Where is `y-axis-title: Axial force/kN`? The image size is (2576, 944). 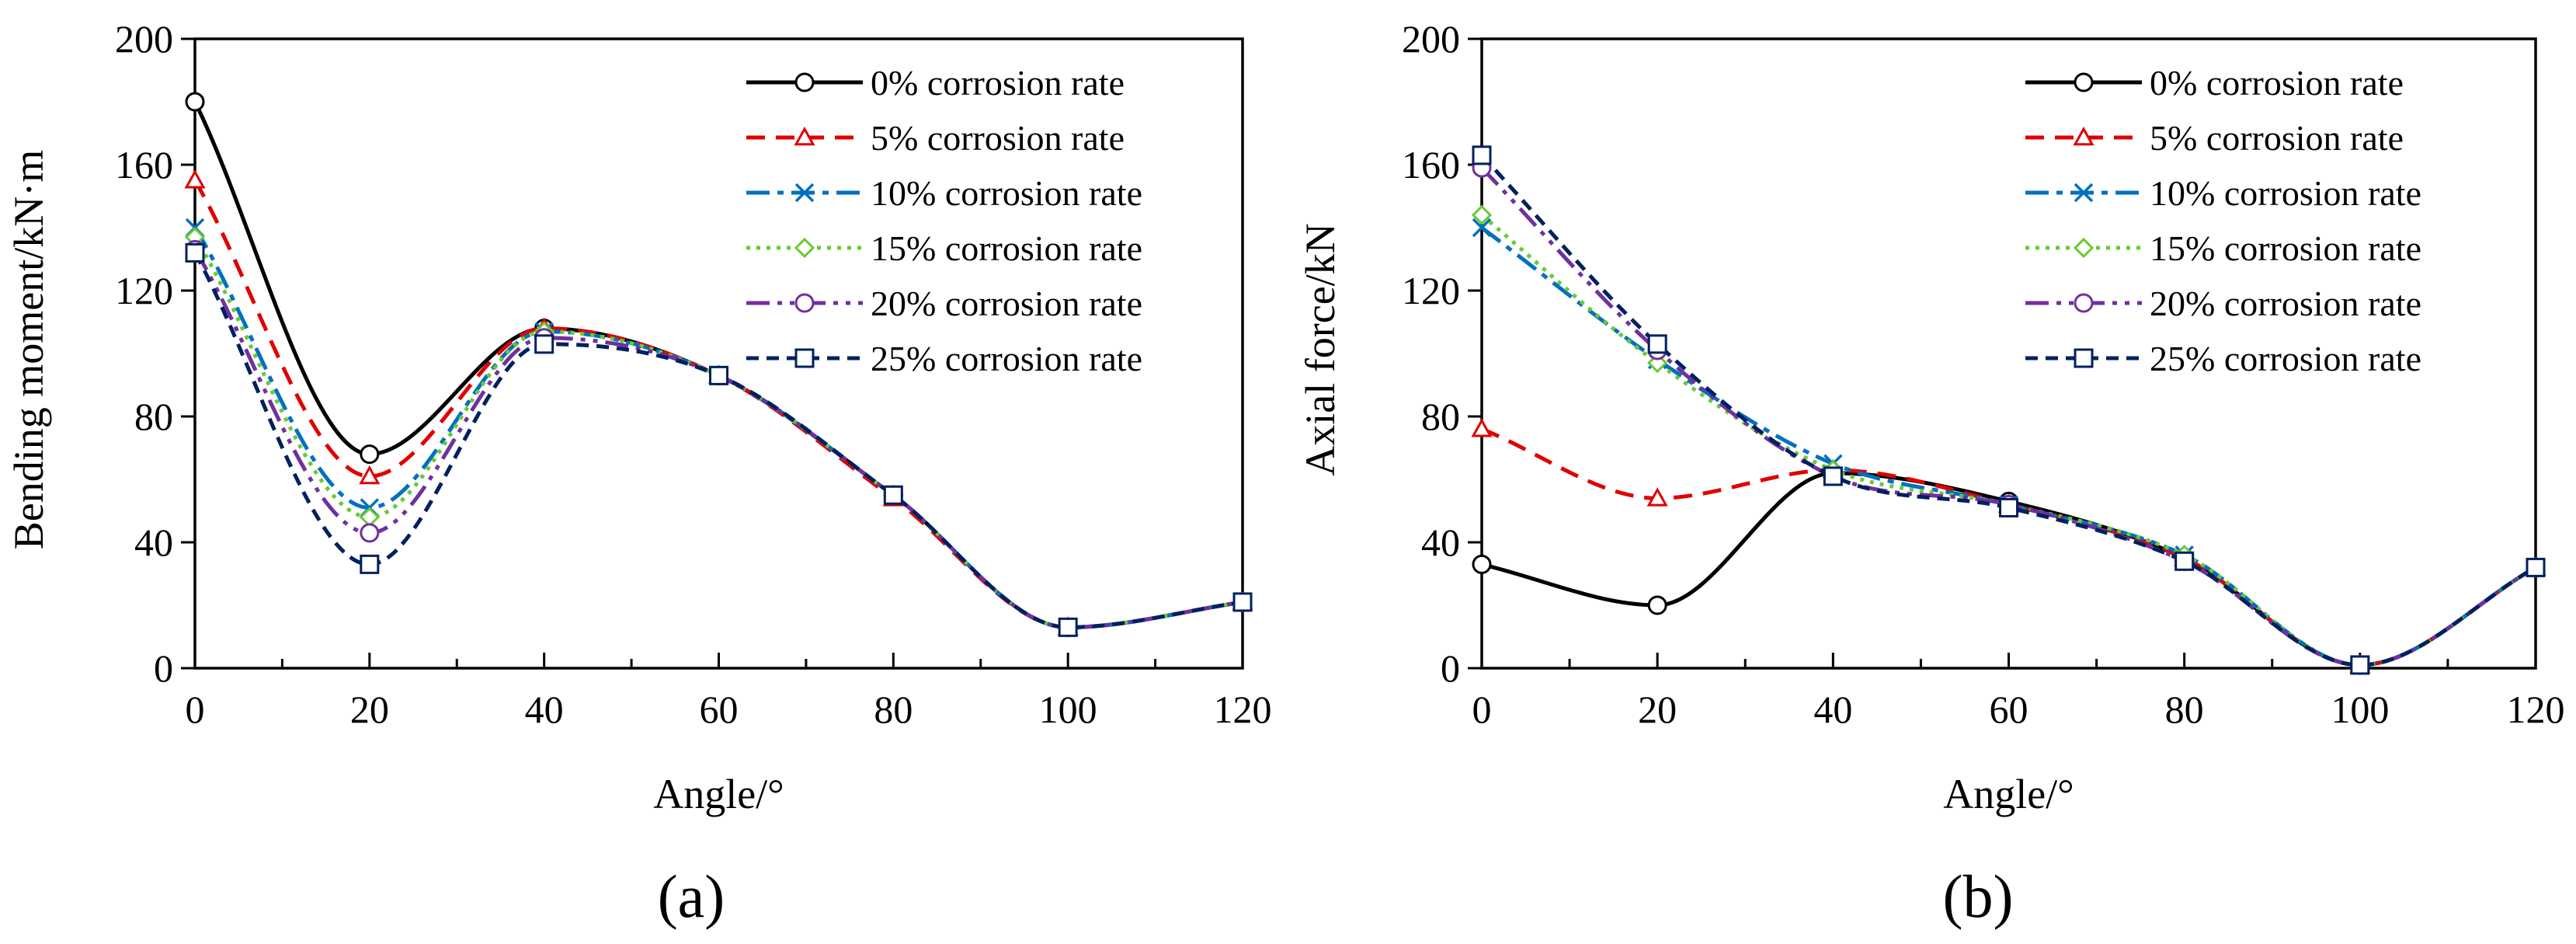 y-axis-title: Axial force/kN is located at coordinates (1320, 349).